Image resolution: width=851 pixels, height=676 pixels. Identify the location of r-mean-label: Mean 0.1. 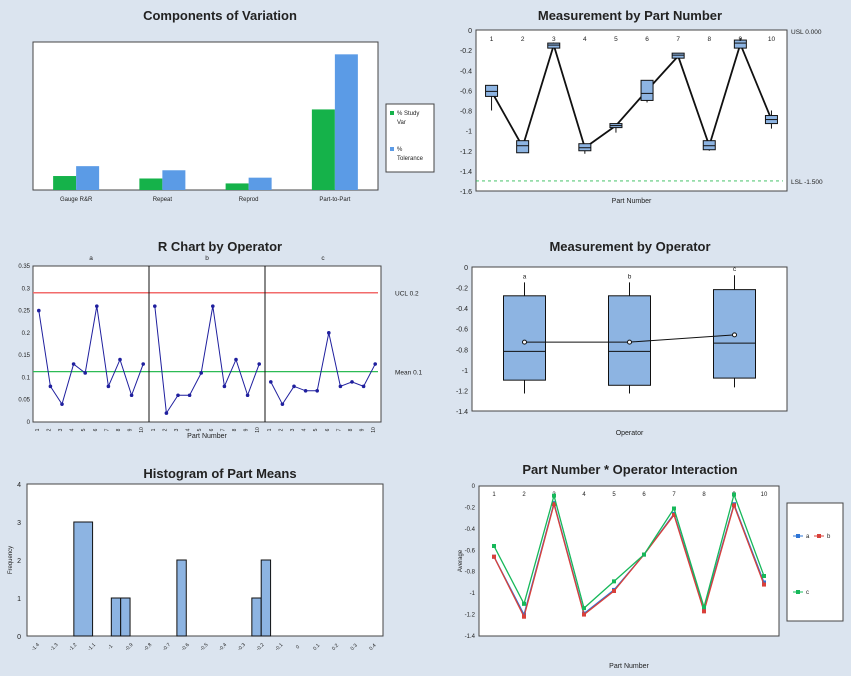
(408, 373).